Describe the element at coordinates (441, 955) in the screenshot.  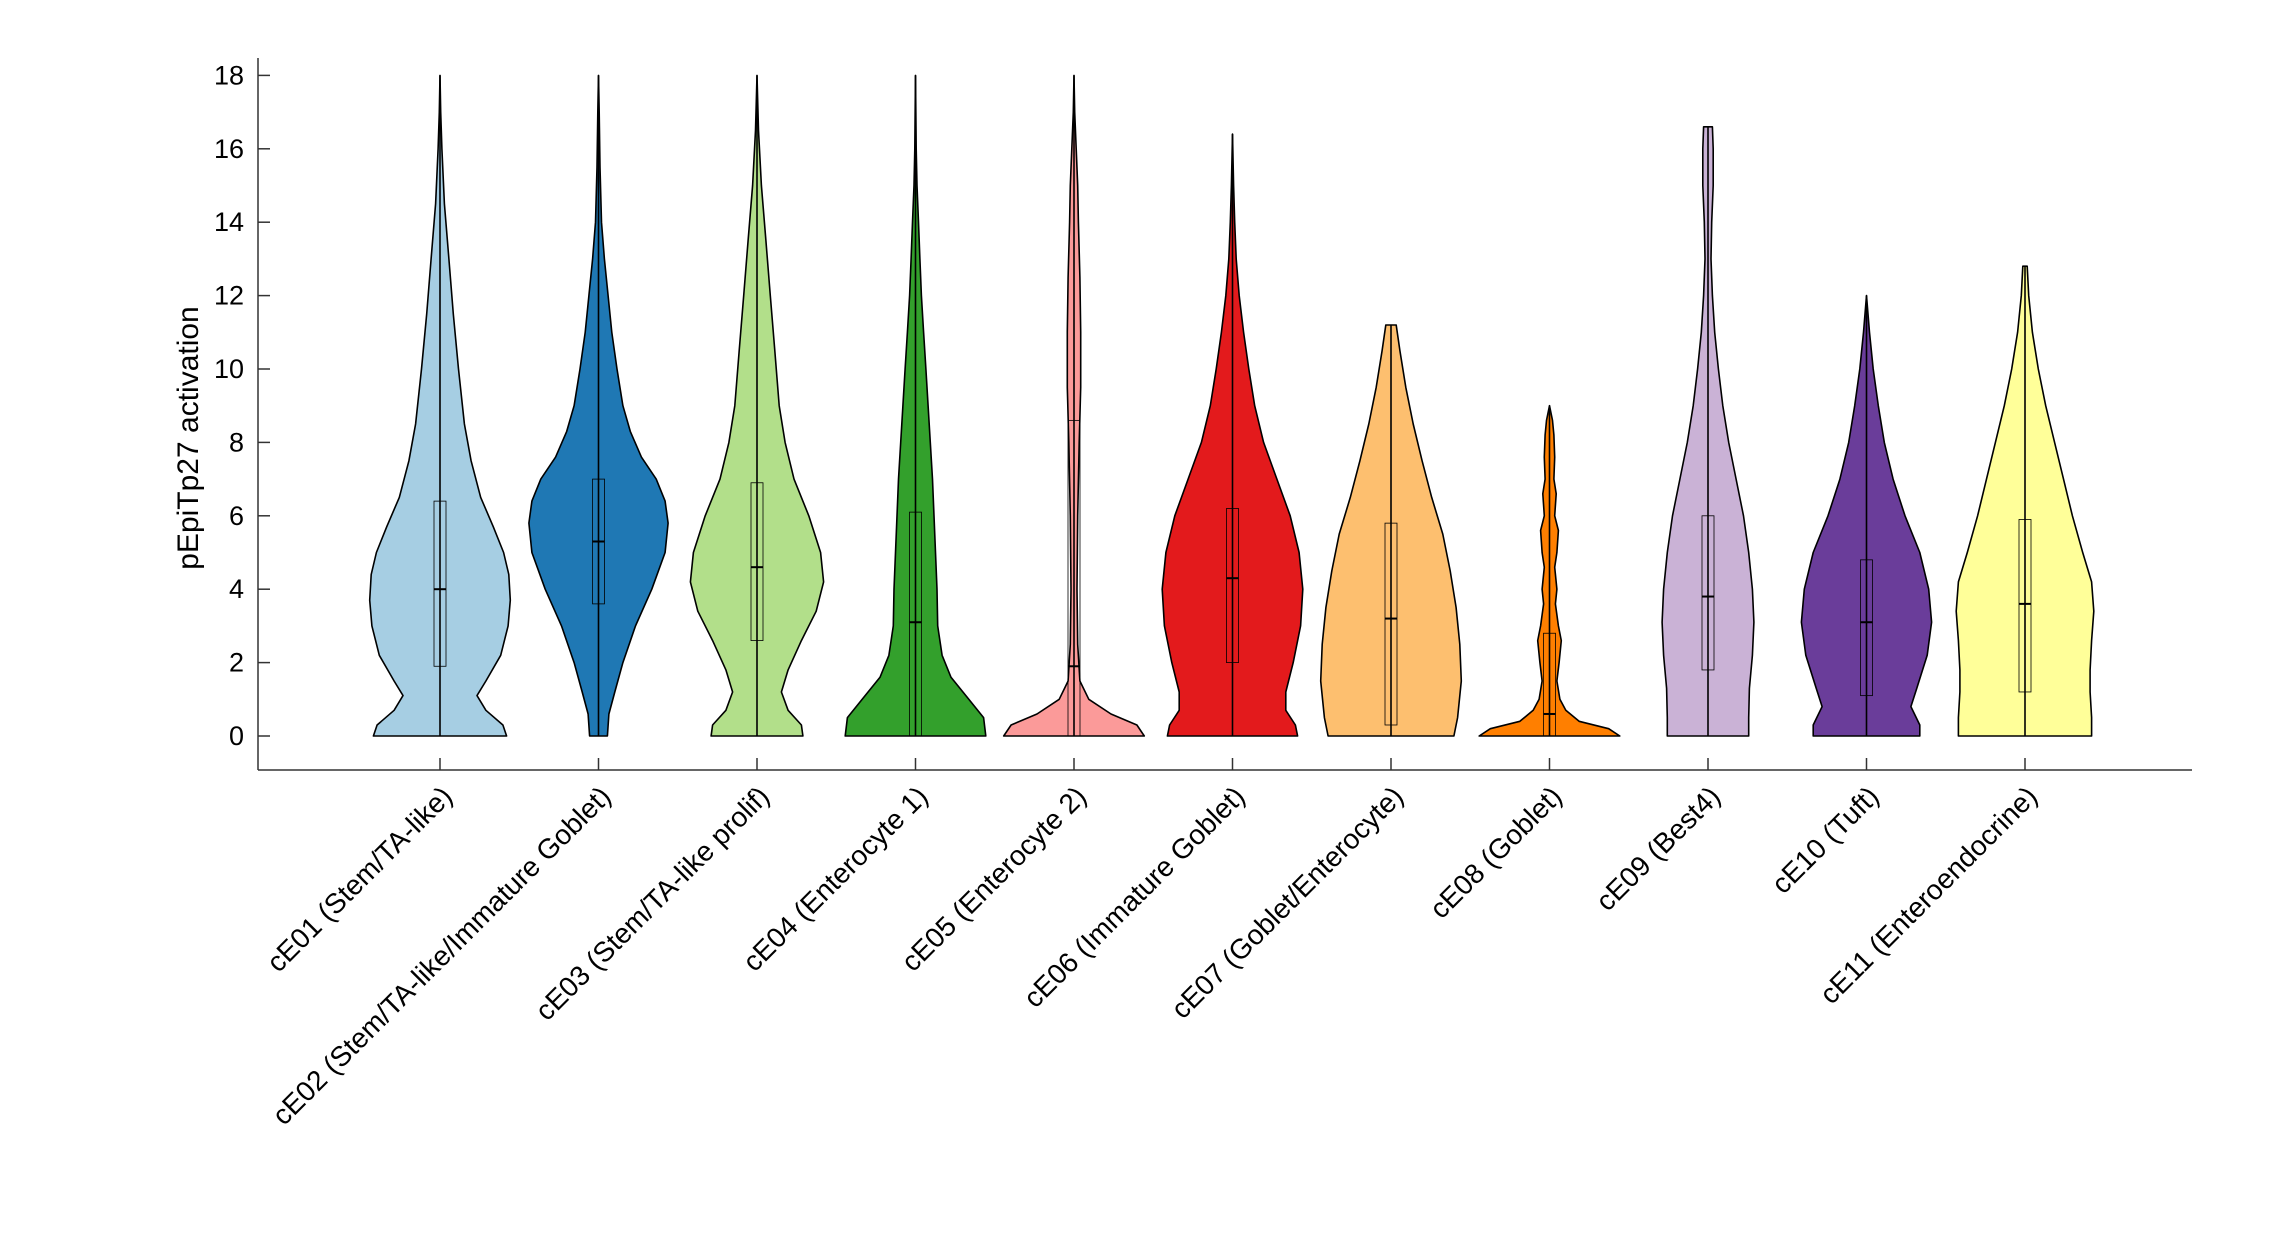
I see `x-category-label: cE02 (Stem/TA-like/Immature Goblet)` at that location.